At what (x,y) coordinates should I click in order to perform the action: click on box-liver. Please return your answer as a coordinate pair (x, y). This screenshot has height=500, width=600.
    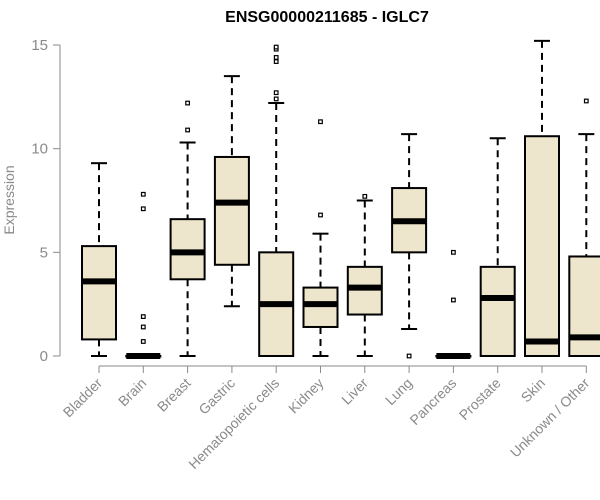
    Looking at the image, I should click on (364, 275).